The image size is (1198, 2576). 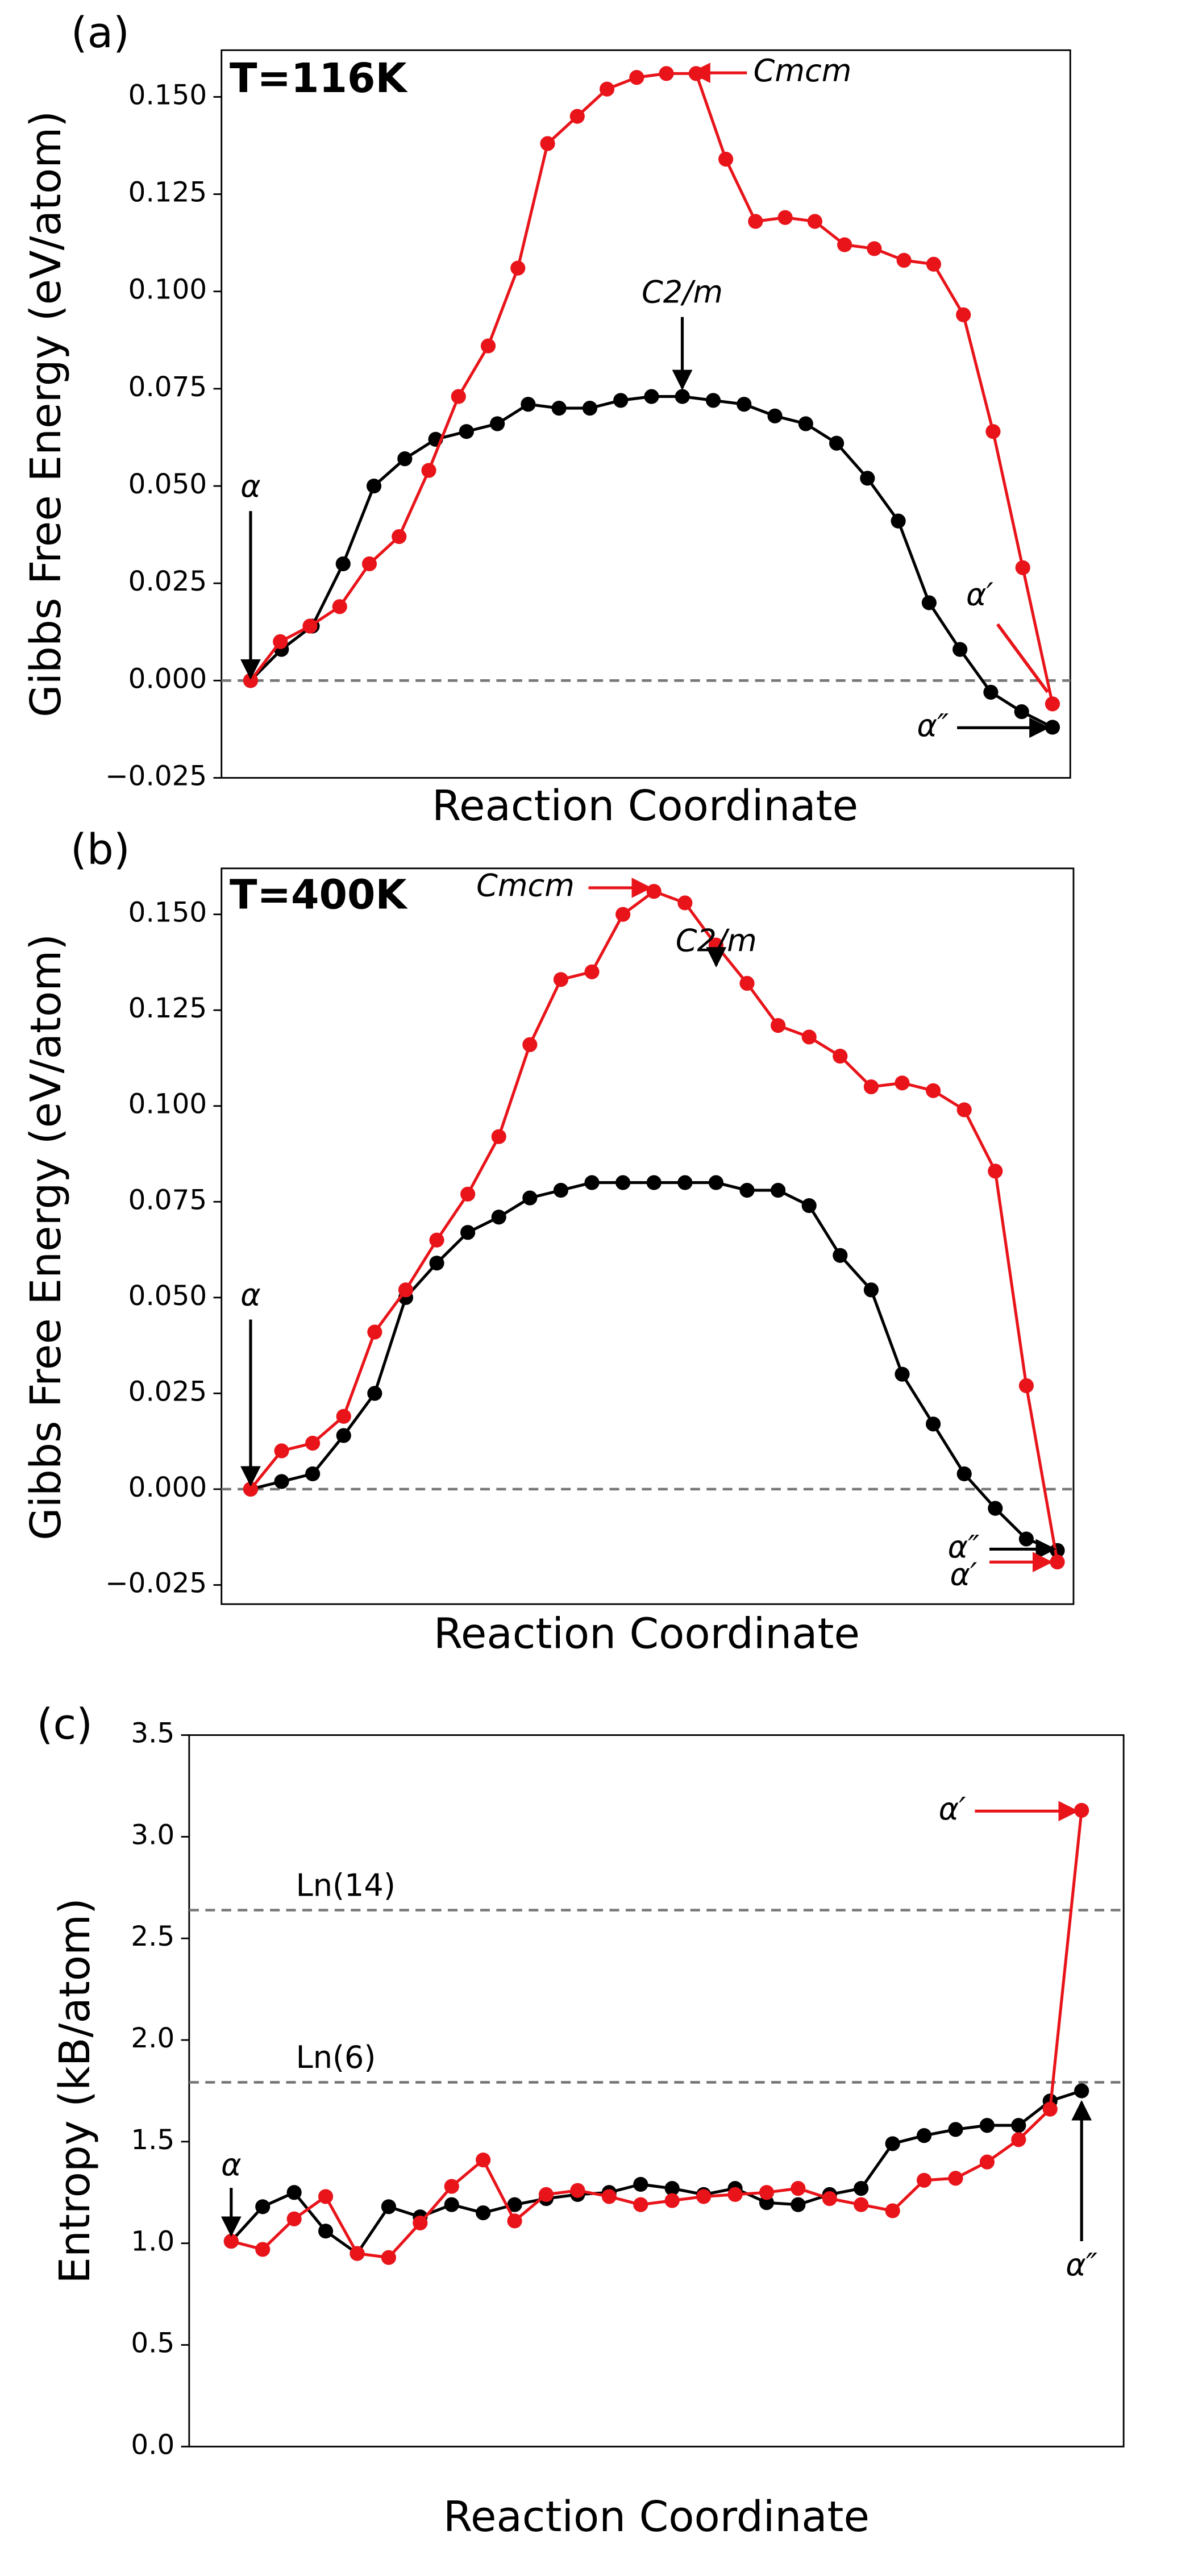 I want to click on y-tick-label: 0.5, so click(x=153, y=2343).